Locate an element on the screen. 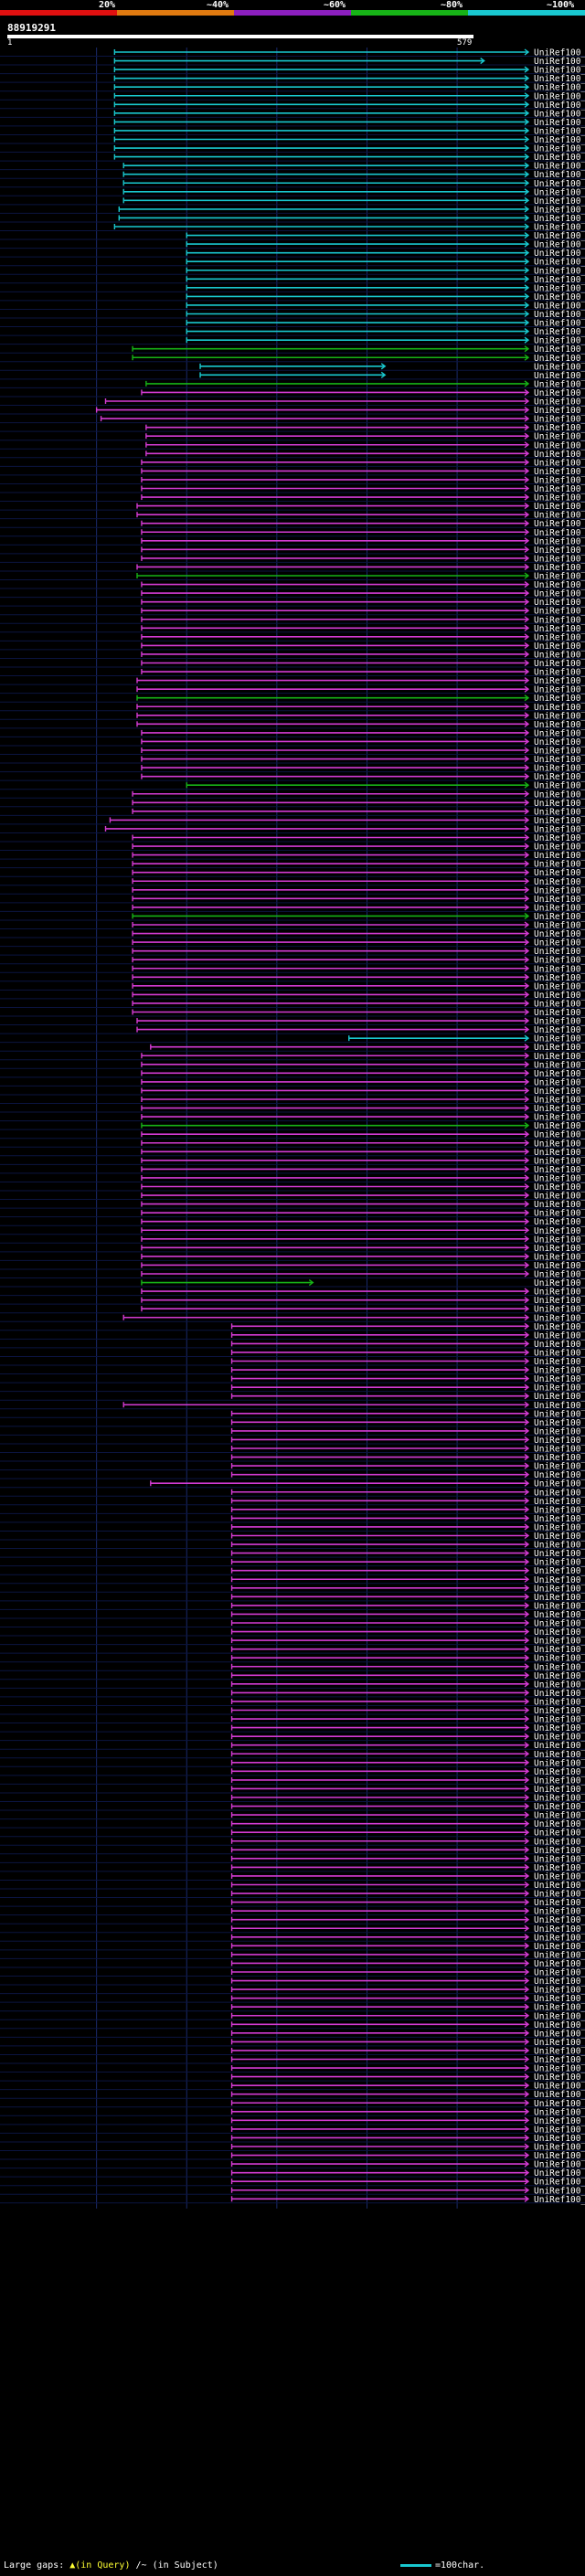 The width and height of the screenshot is (585, 2576). hit-accession-label: UniRef100_Q7Q1Q8 is located at coordinates (560, 1013).